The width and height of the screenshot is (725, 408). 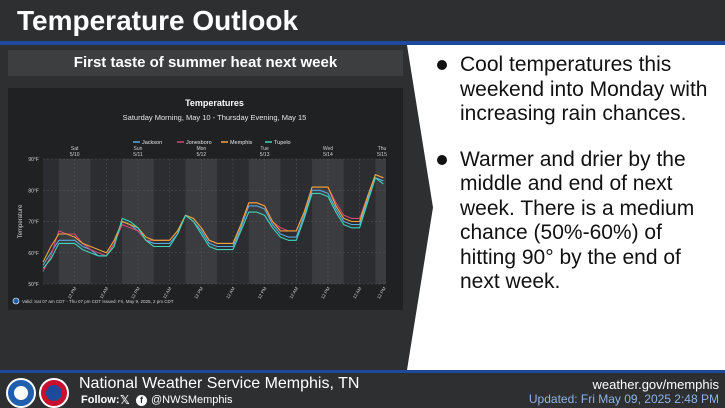 What do you see at coordinates (21, 221) in the screenshot?
I see `y-axis-label: Temperature` at bounding box center [21, 221].